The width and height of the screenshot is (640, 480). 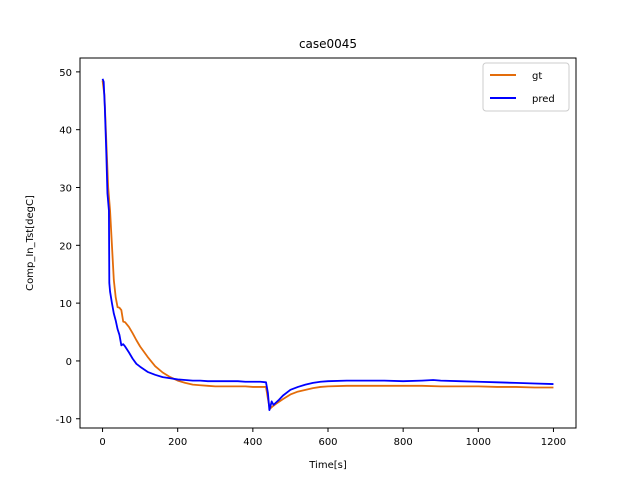 I want to click on y-tick-label: 40, so click(x=65, y=131).